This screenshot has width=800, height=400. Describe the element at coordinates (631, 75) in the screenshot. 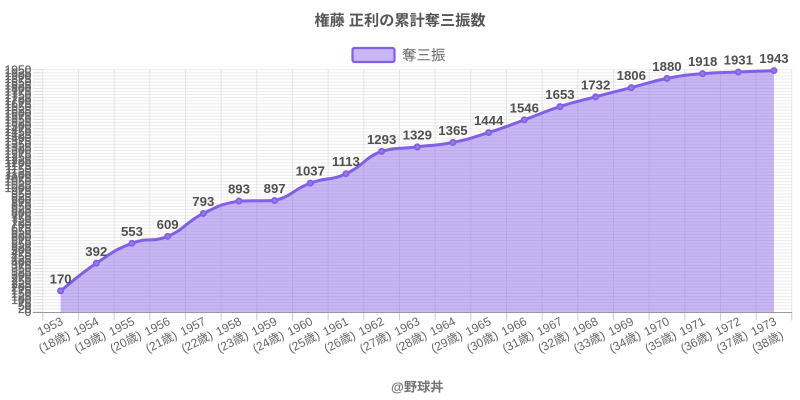

I see `svg-text: 1806` at that location.